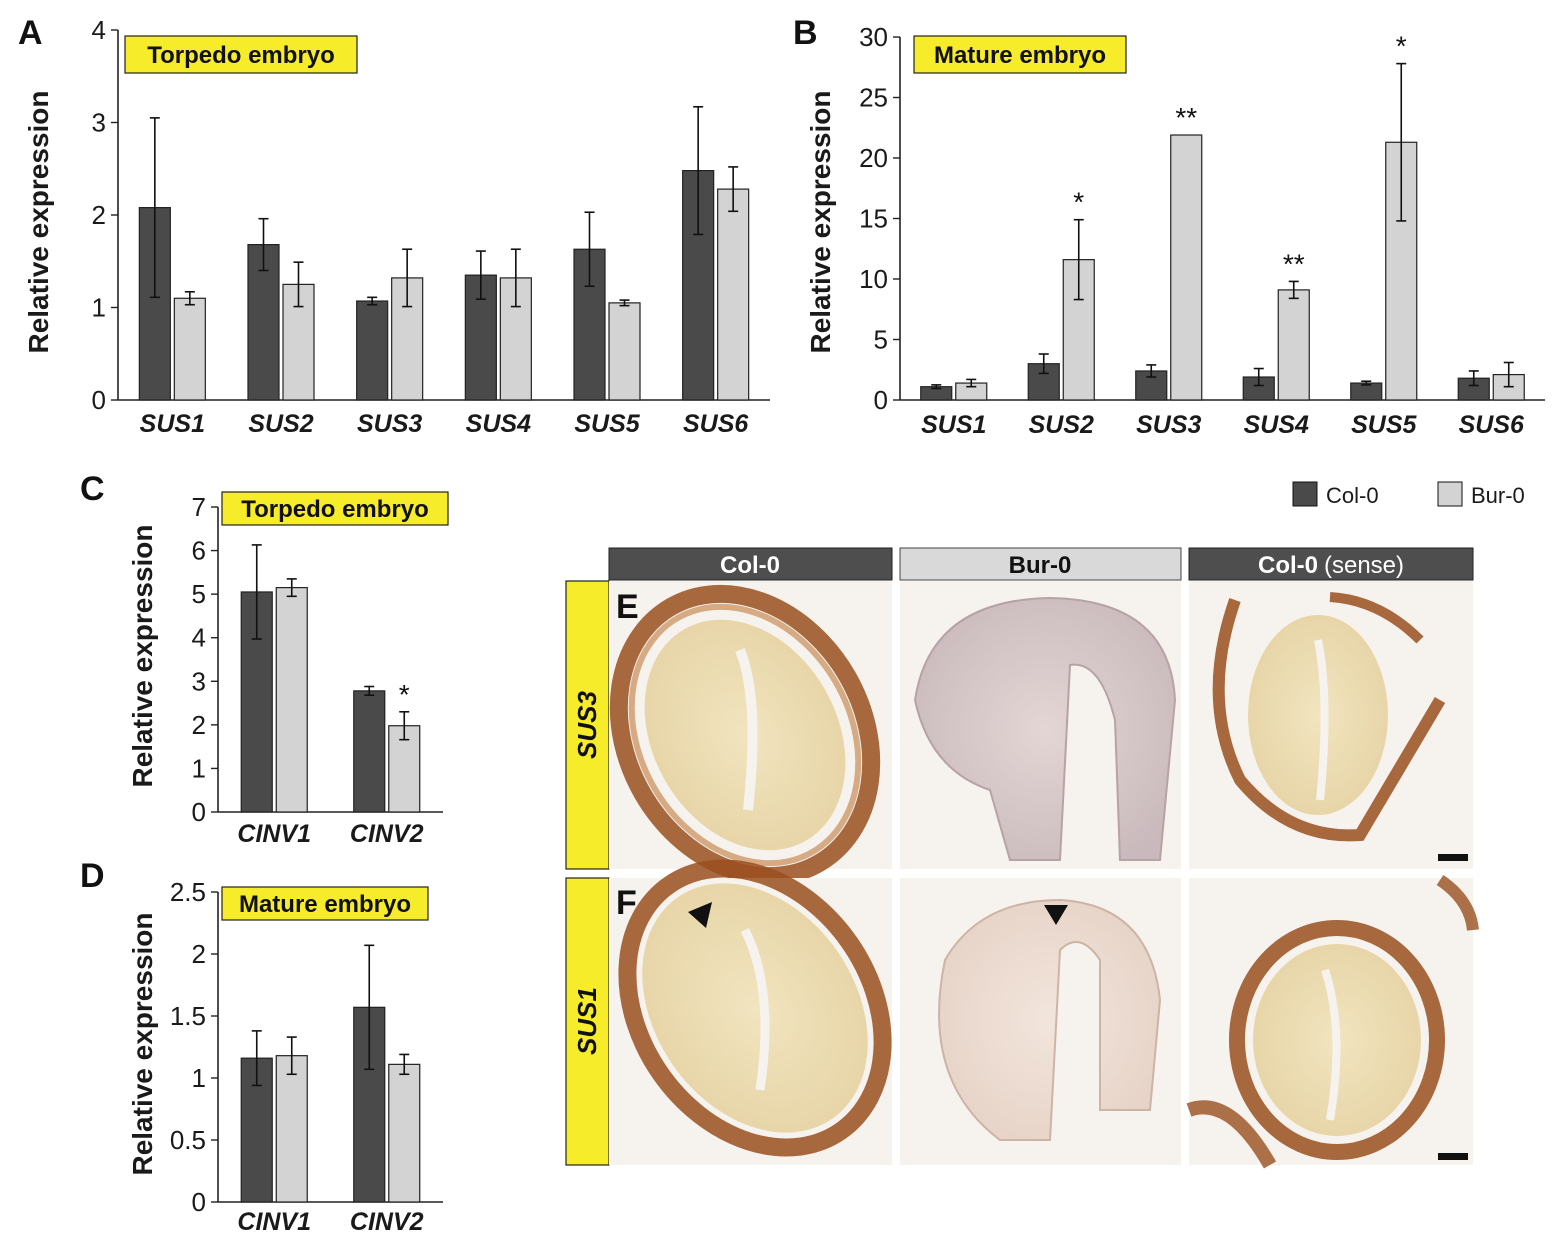  I want to click on panel-d-axes: 0 0.5 1 1.5 2 2.5 CINV1 CINV2, so click(306, 1056).